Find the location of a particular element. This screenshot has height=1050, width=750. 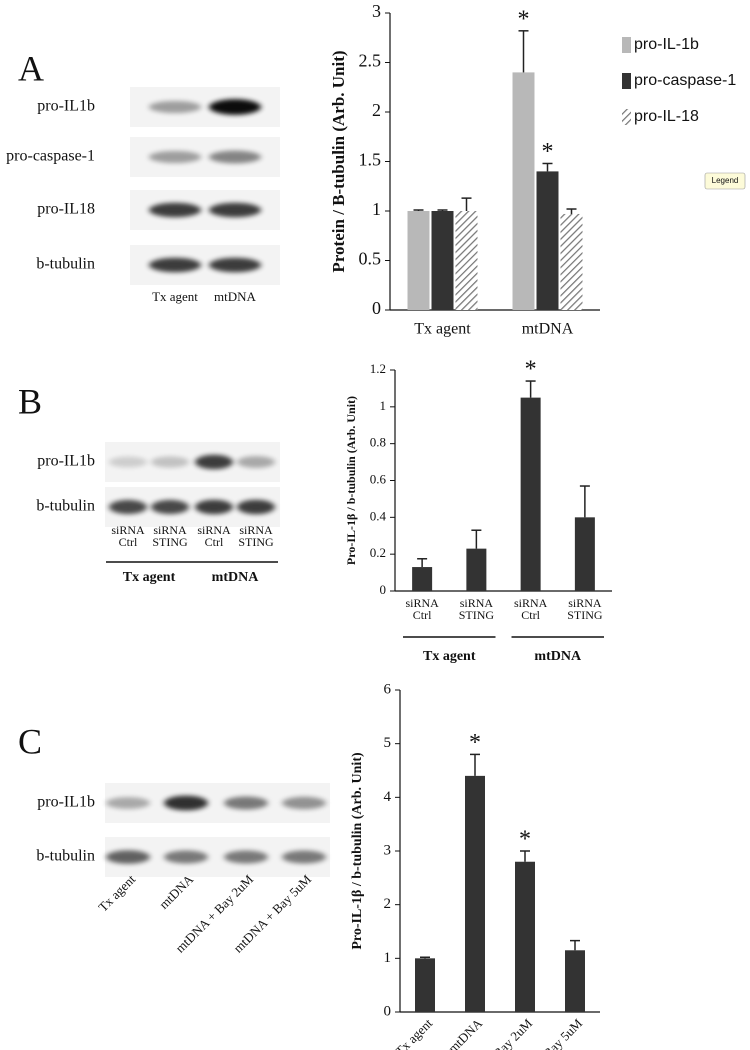

y-tick-label: 0.8 is located at coordinates (378, 442).